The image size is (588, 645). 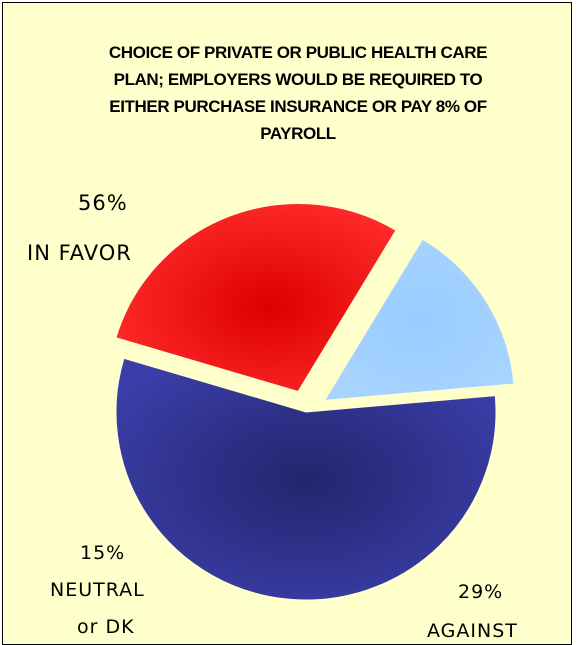 What do you see at coordinates (419, 319) in the screenshot?
I see `pie-slice-neutral-or-dk` at bounding box center [419, 319].